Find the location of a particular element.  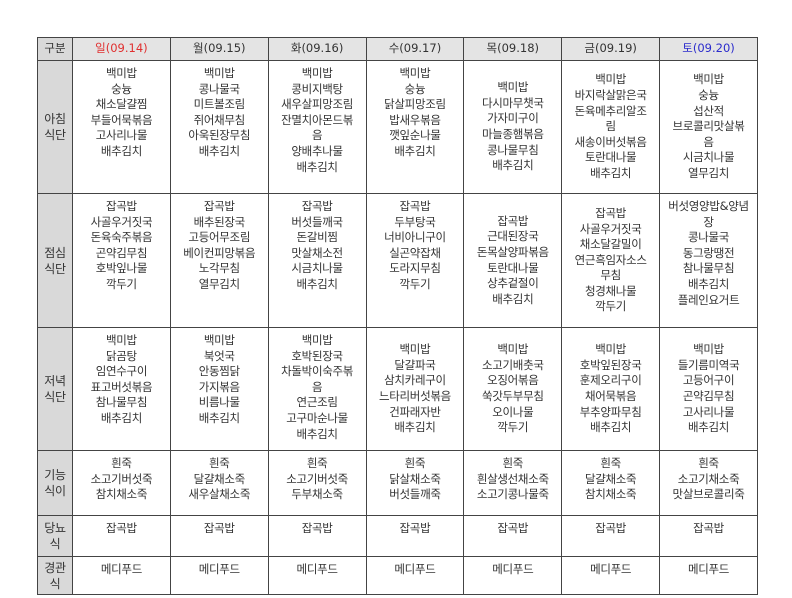

row-label: 경관 식 is located at coordinates (55, 575).